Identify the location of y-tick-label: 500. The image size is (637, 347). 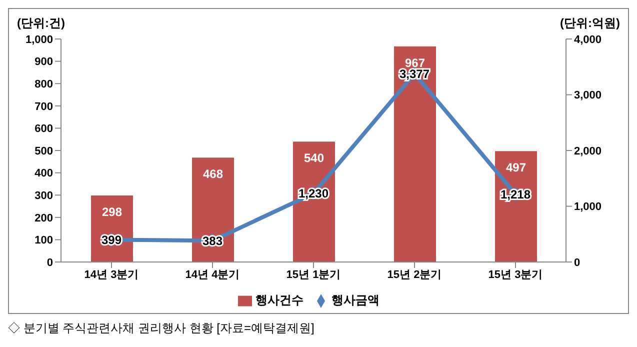
(43, 151).